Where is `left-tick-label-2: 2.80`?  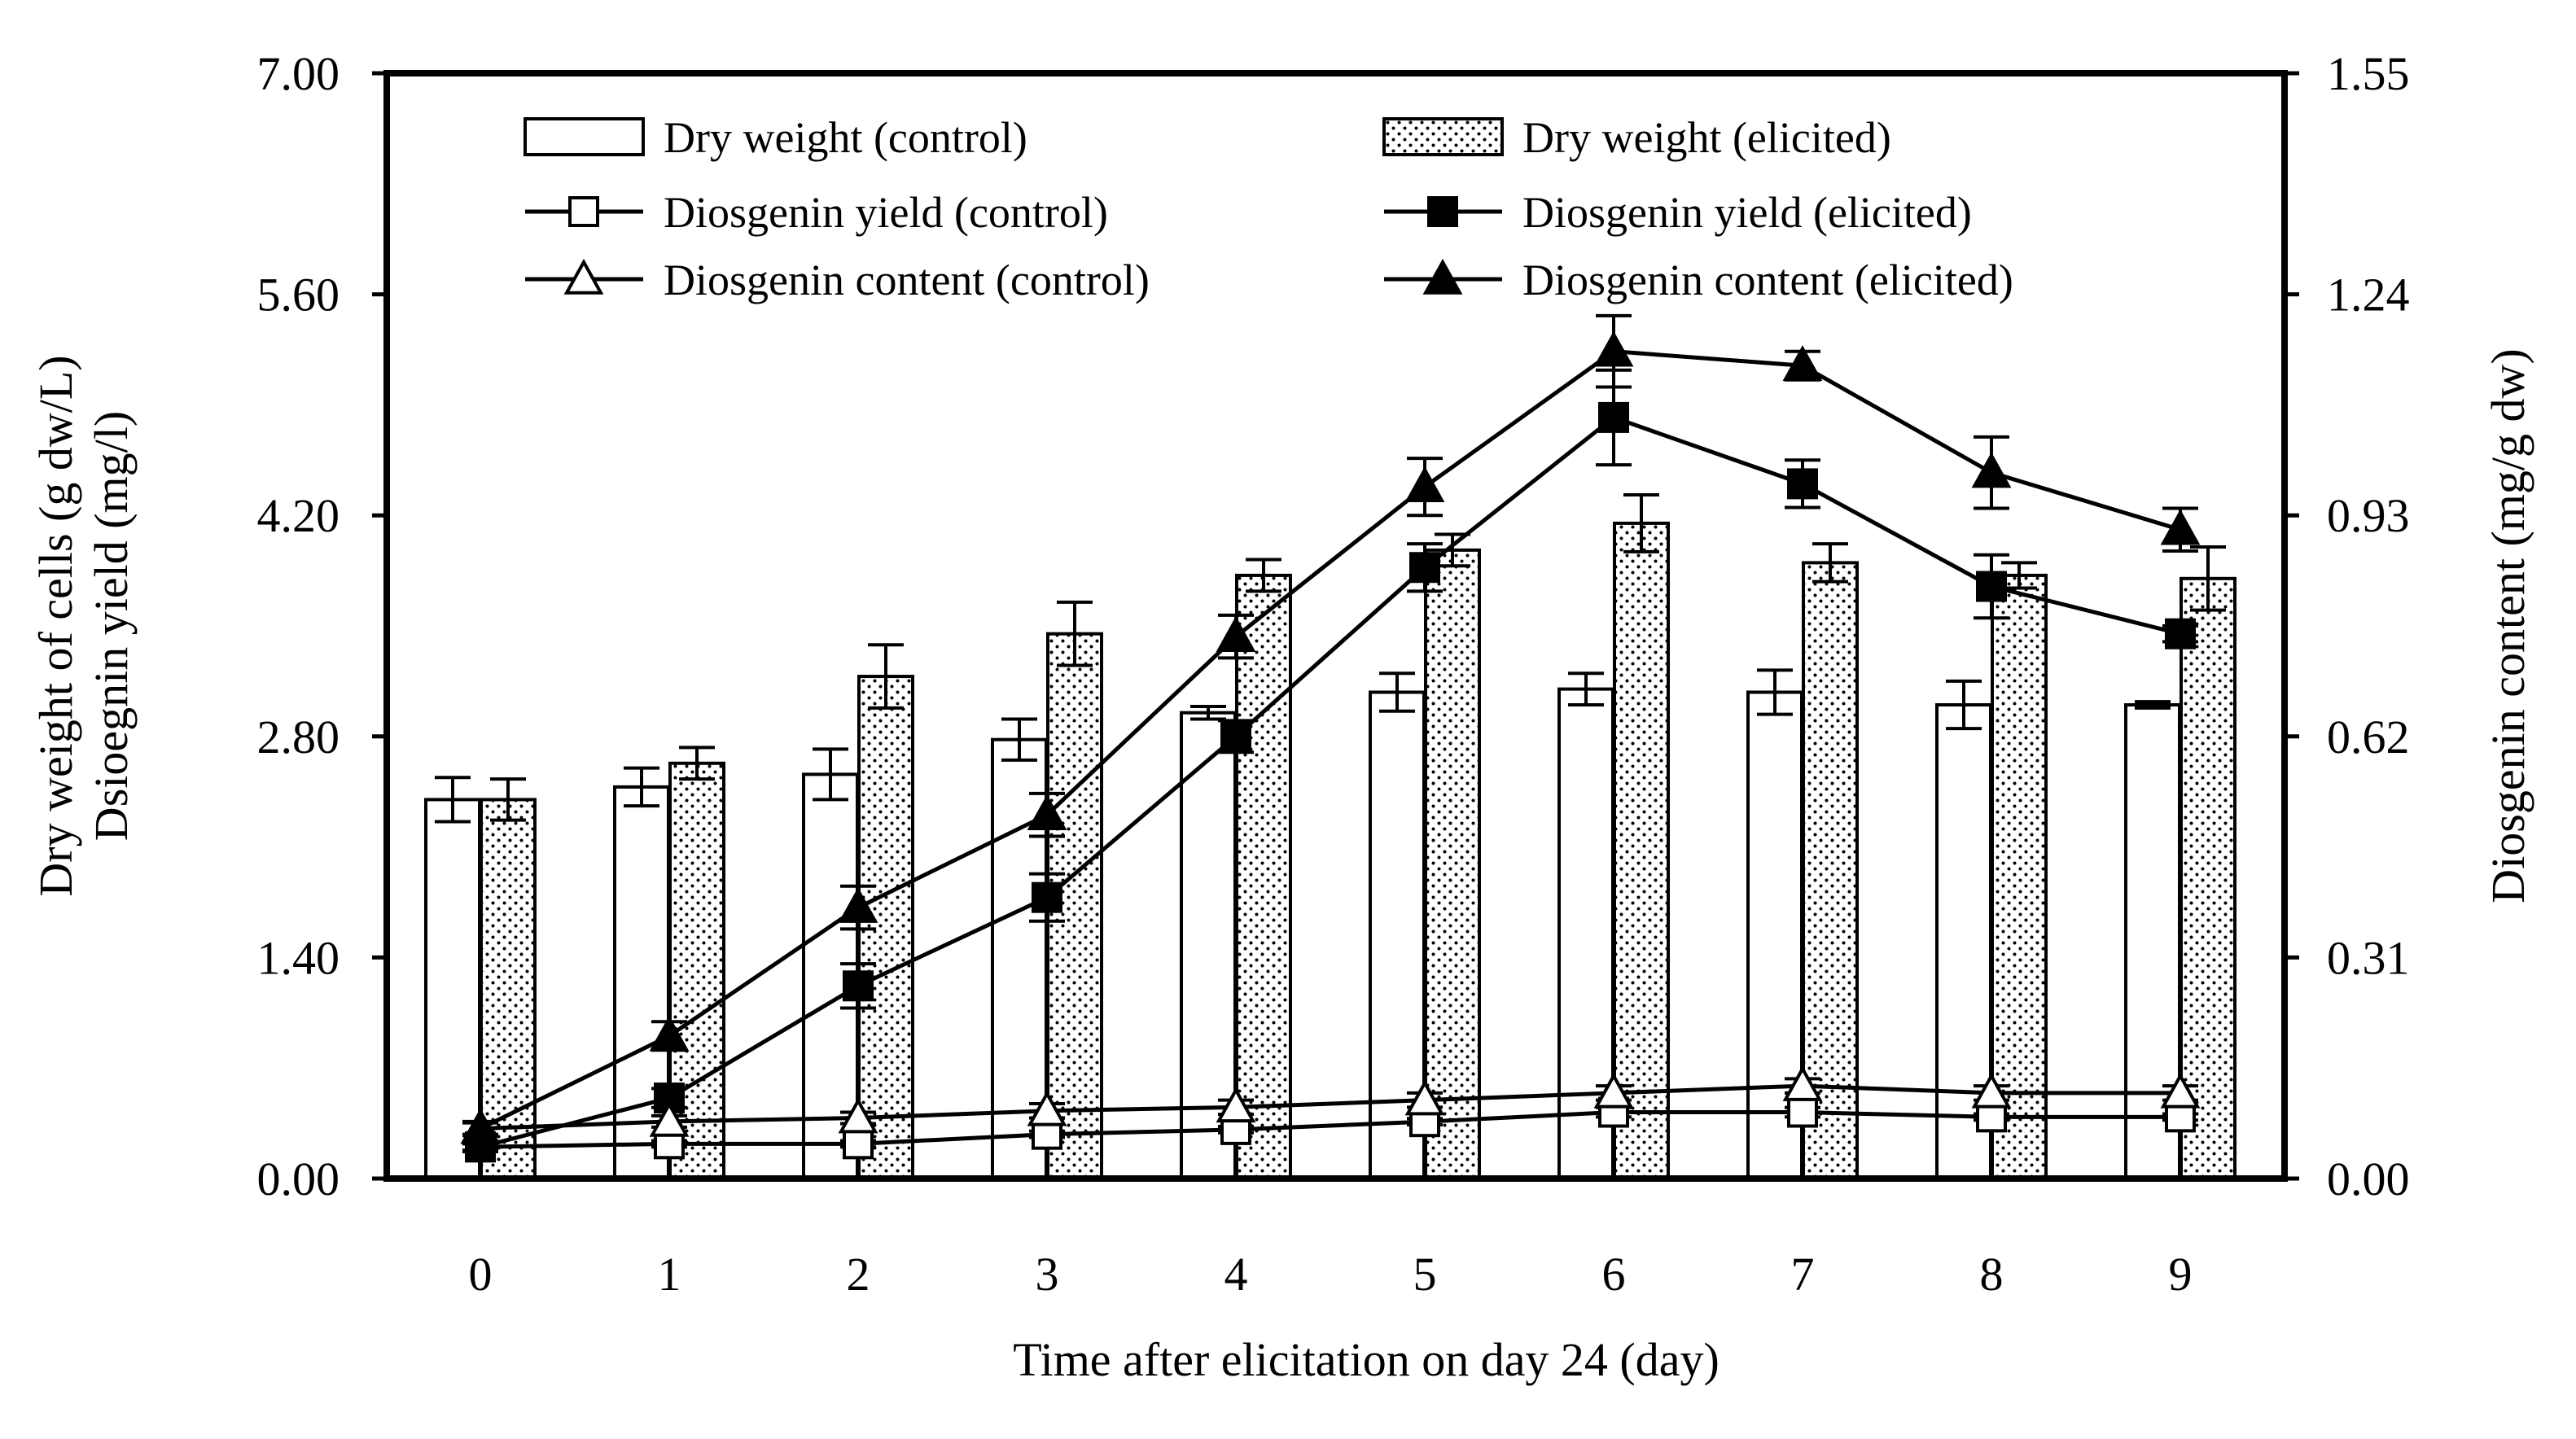
left-tick-label-2: 2.80 is located at coordinates (298, 737).